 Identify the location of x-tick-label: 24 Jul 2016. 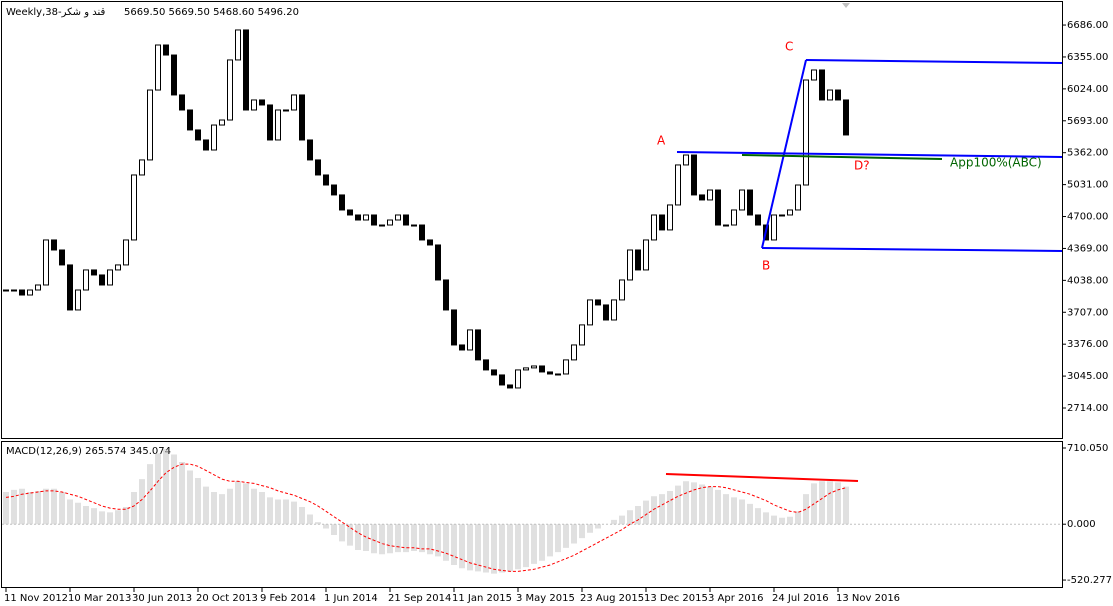
(800, 598).